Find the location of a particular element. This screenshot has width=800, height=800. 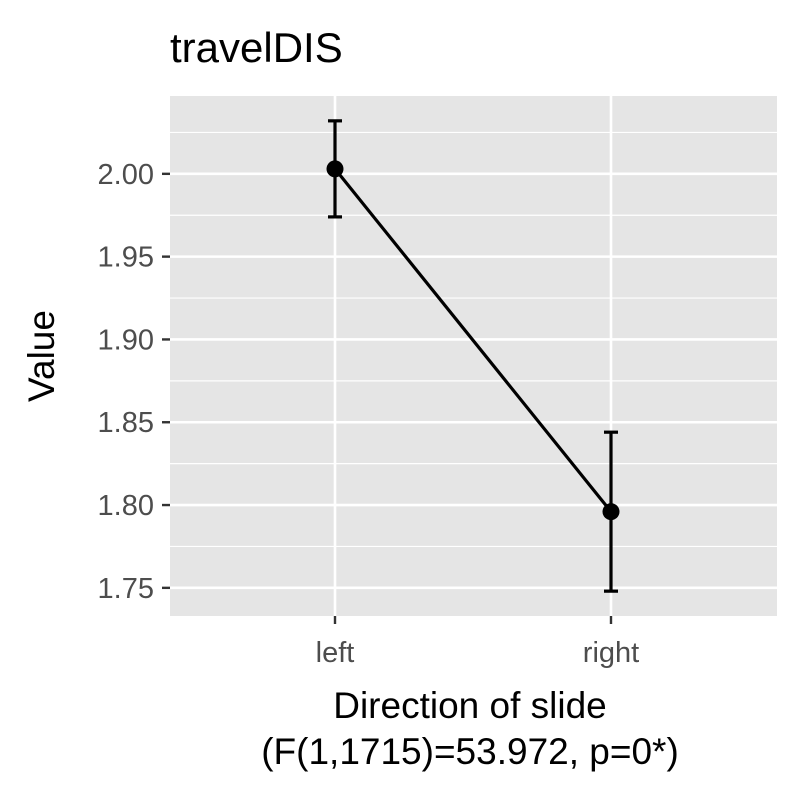

y-tick-label: 1.85 is located at coordinates (126, 423).